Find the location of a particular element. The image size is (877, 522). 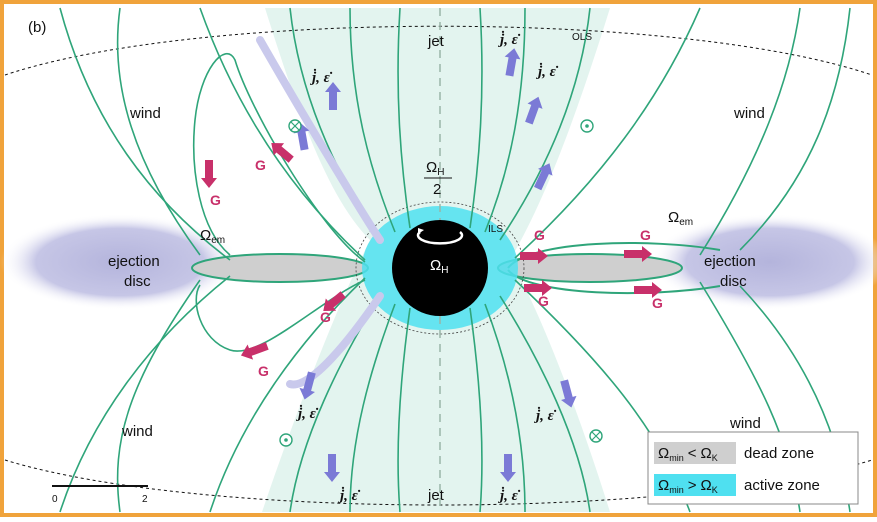

legend-dead-expr: Ωmin < ΩK is located at coordinates (688, 454).